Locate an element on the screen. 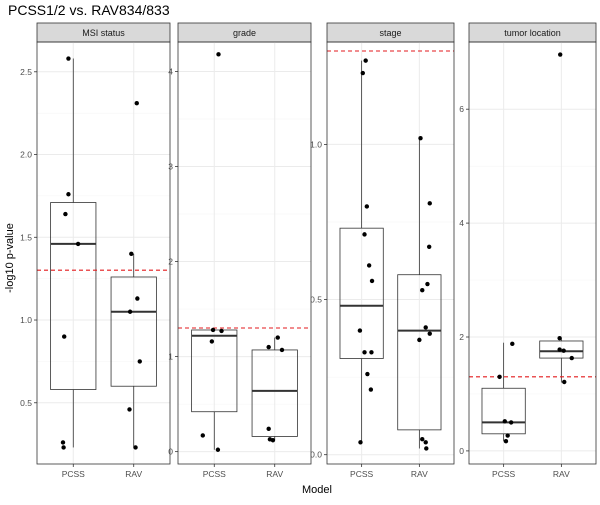  y-tick-label: 0.0 is located at coordinates (316, 455).